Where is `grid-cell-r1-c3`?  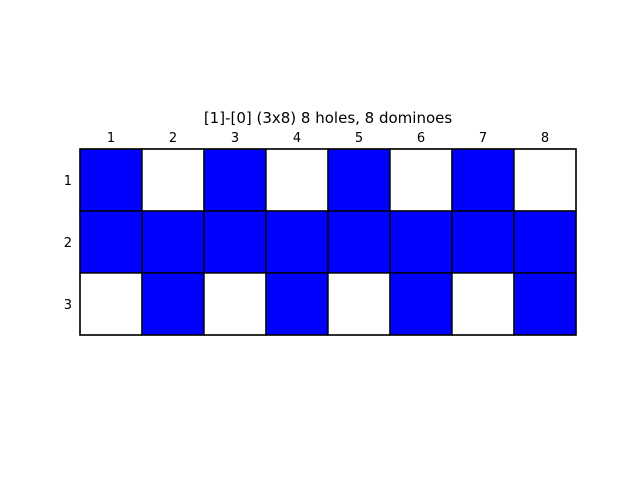
grid-cell-r1-c3 is located at coordinates (235, 180).